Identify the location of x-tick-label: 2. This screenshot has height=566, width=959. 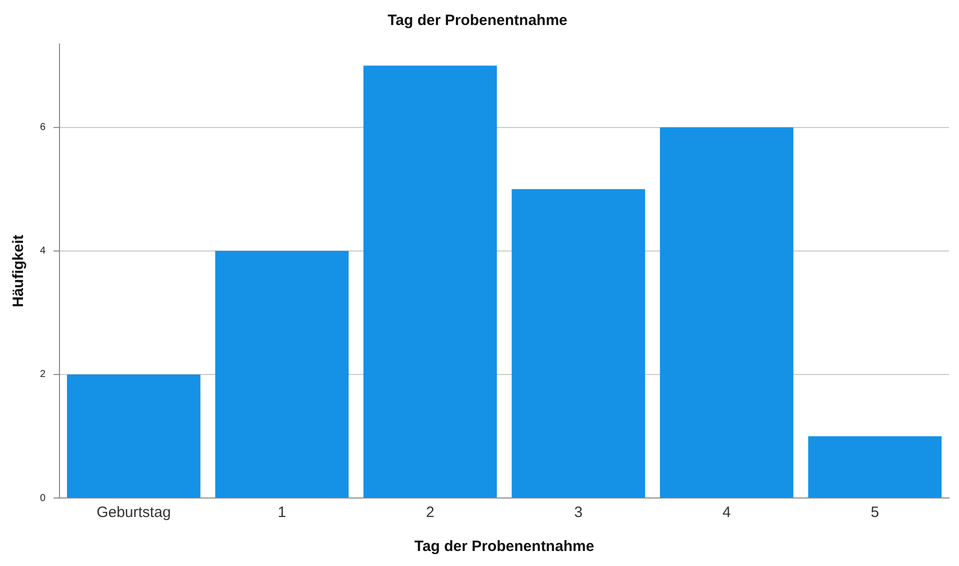
(430, 513).